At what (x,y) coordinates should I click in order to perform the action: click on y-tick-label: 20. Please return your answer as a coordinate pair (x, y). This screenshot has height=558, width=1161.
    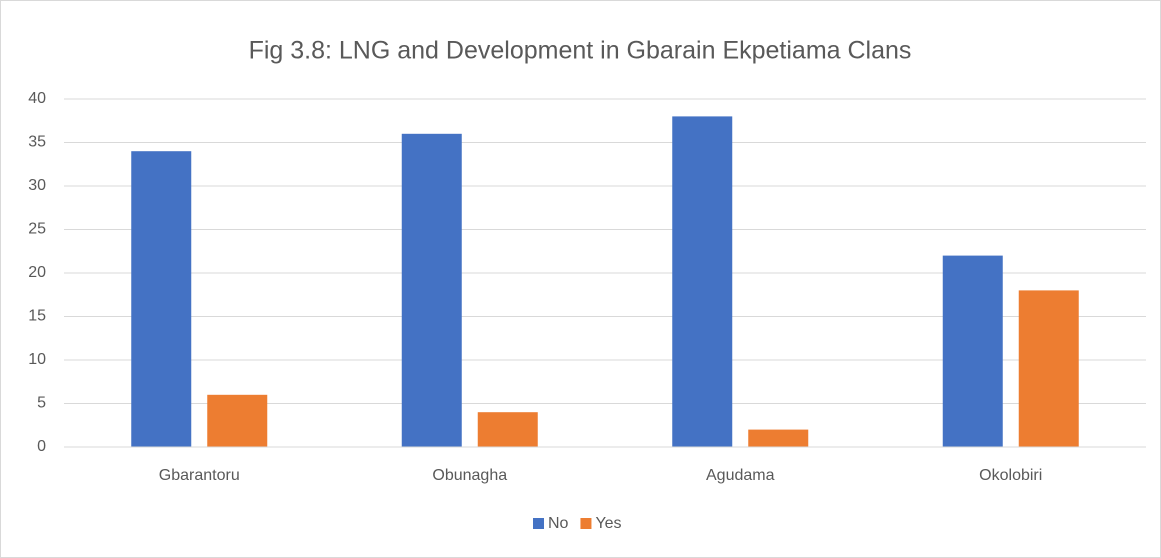
    Looking at the image, I should click on (37, 272).